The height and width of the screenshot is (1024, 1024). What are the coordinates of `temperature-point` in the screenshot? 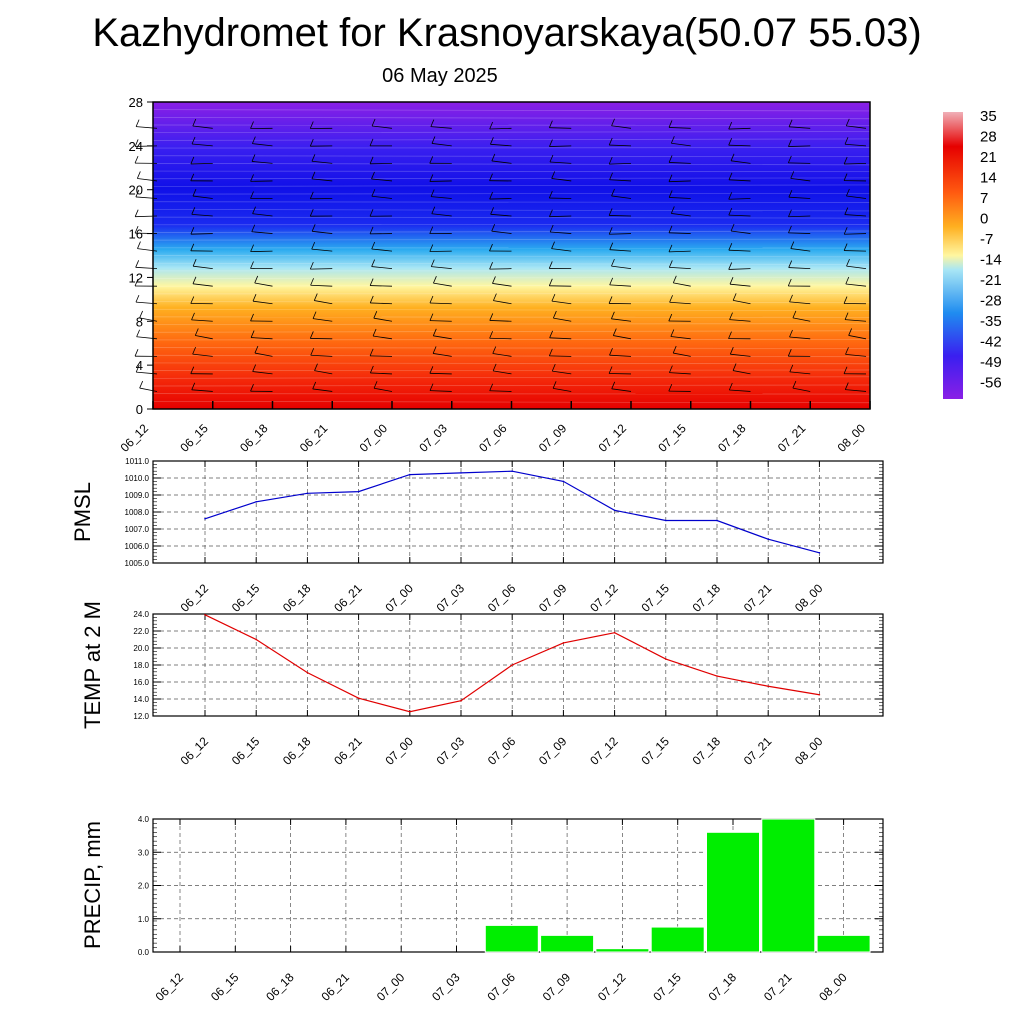 It's located at (768, 686).